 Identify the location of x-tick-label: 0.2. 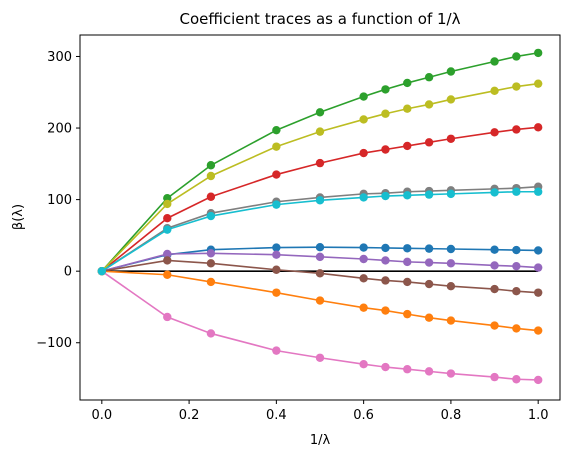
(189, 415).